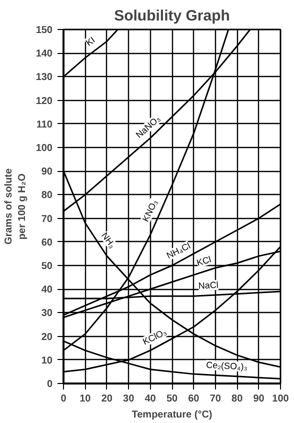  I want to click on x-tick-label: 90, so click(259, 399).